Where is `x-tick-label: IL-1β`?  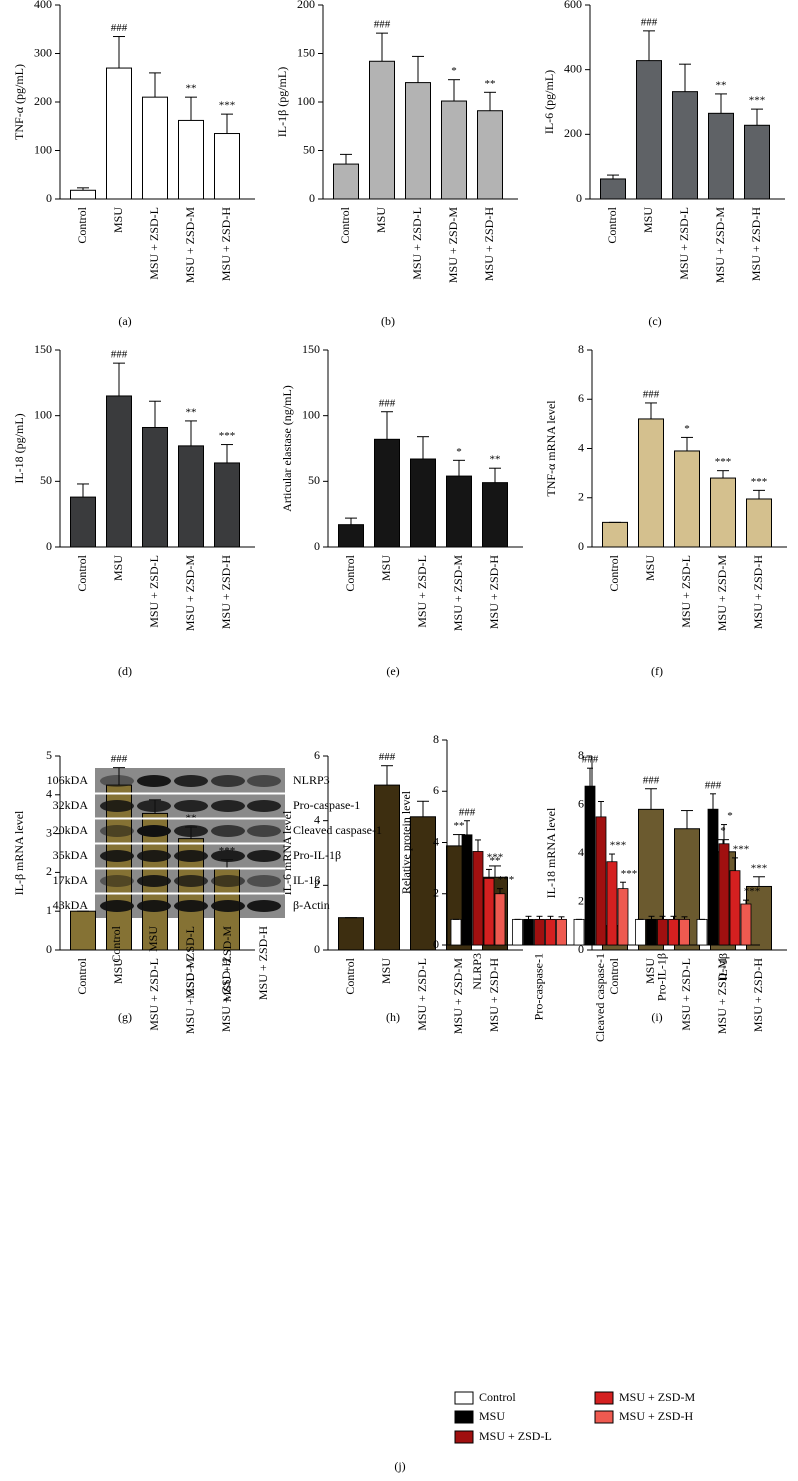
x-tick-label: IL-1β is located at coordinates (723, 966).